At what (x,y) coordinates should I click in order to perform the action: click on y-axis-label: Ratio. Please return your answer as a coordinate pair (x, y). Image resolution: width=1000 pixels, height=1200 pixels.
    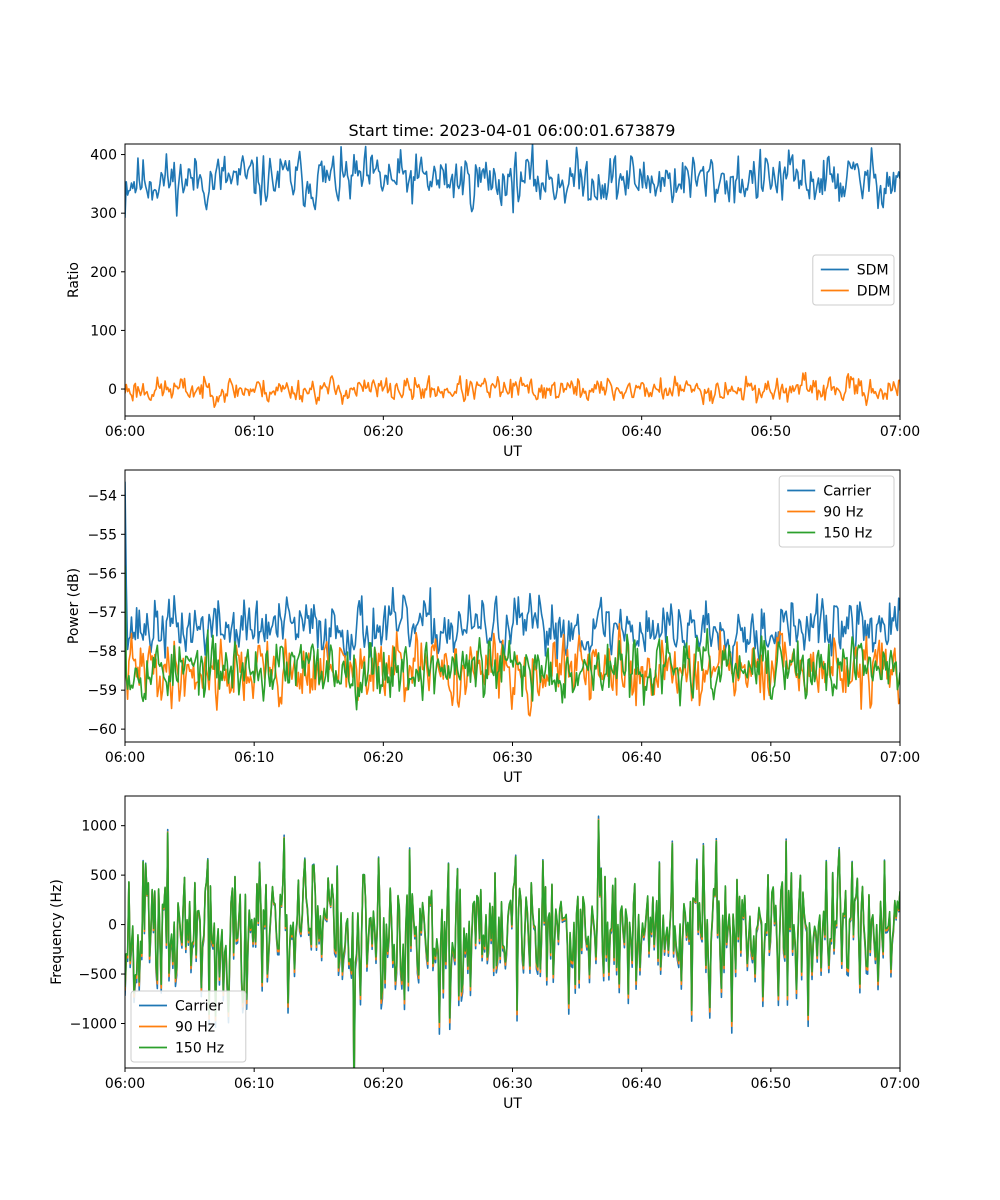
    Looking at the image, I should click on (74, 280).